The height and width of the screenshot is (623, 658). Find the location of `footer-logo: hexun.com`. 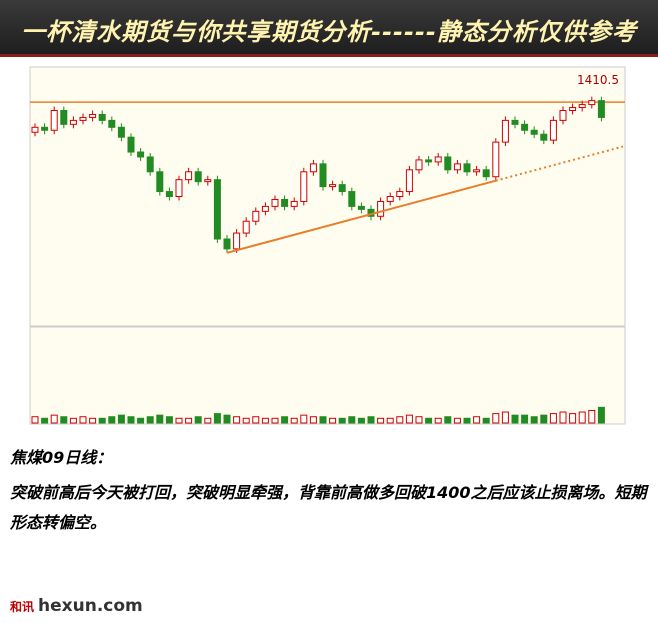

footer-logo: hexun.com is located at coordinates (90, 606).